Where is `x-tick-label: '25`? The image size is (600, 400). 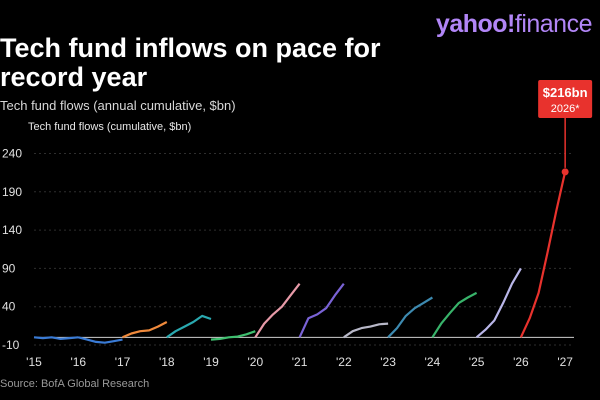
x-tick-label: '25 is located at coordinates (477, 362).